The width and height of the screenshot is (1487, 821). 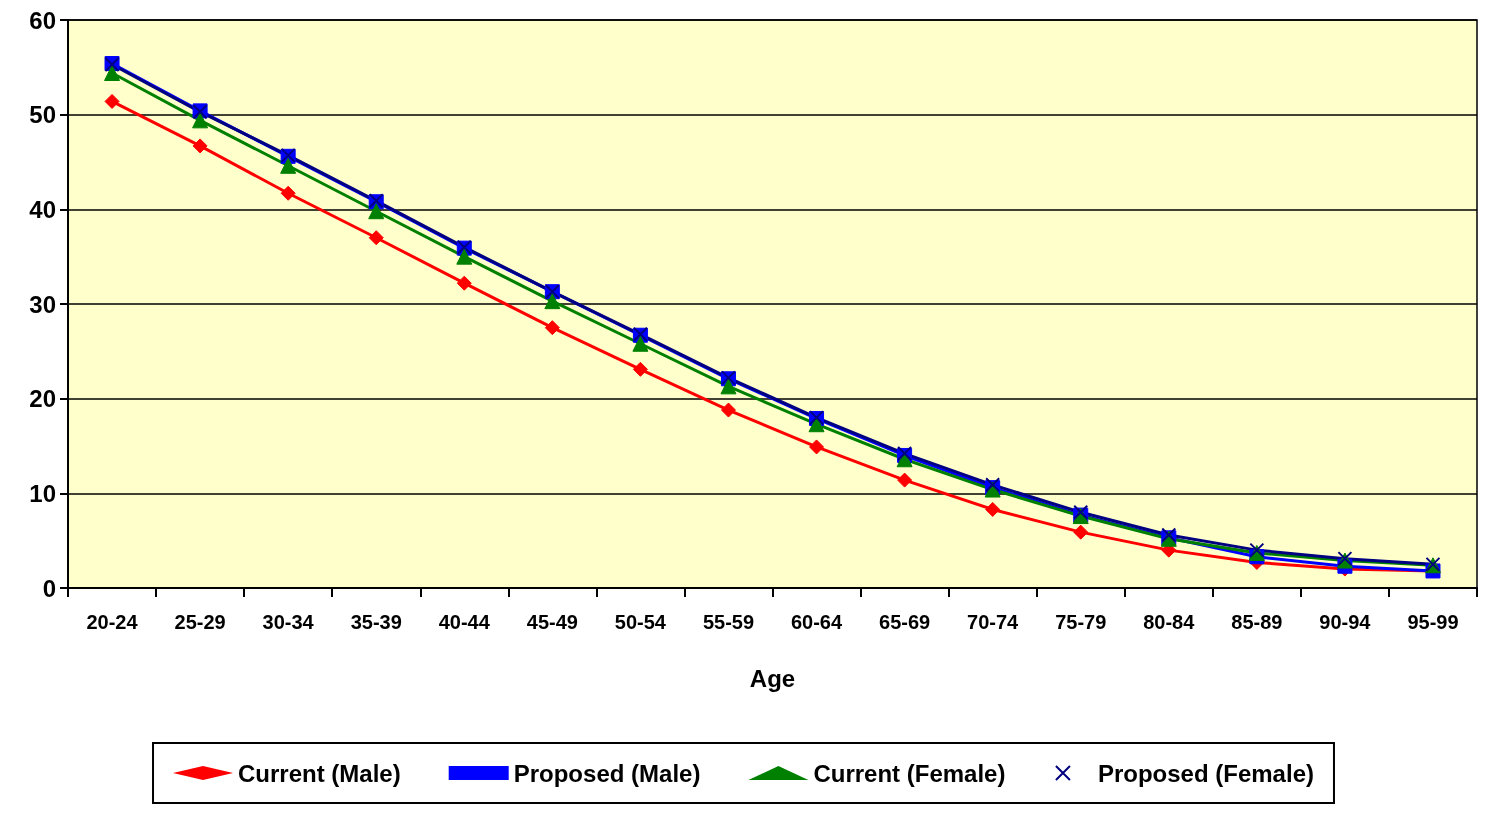 What do you see at coordinates (42, 493) in the screenshot?
I see `y-tick-label: 10` at bounding box center [42, 493].